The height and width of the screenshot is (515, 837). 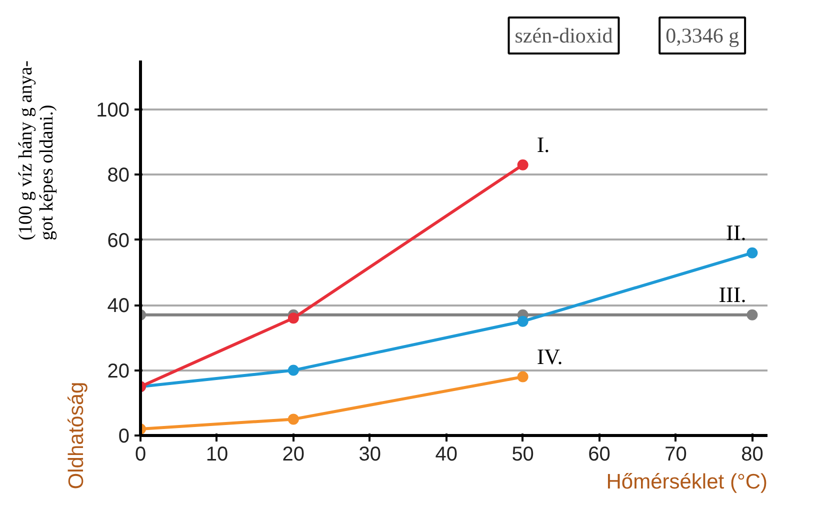 I want to click on y-tick-label: 20, so click(x=118, y=371).